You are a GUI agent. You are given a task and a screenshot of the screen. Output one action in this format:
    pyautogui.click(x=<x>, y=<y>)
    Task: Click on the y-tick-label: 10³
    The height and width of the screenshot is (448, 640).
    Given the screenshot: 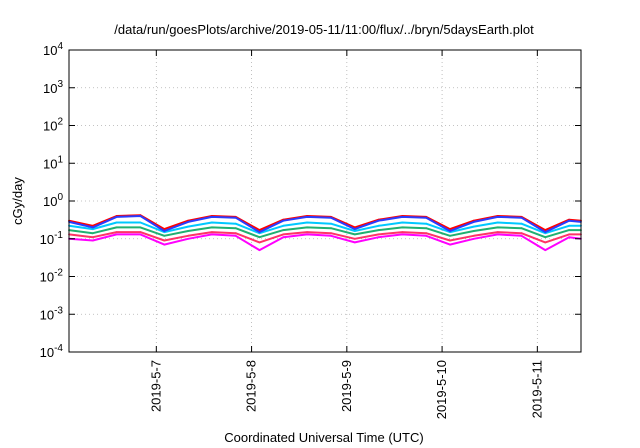 What is the action you would take?
    pyautogui.click(x=53, y=87)
    